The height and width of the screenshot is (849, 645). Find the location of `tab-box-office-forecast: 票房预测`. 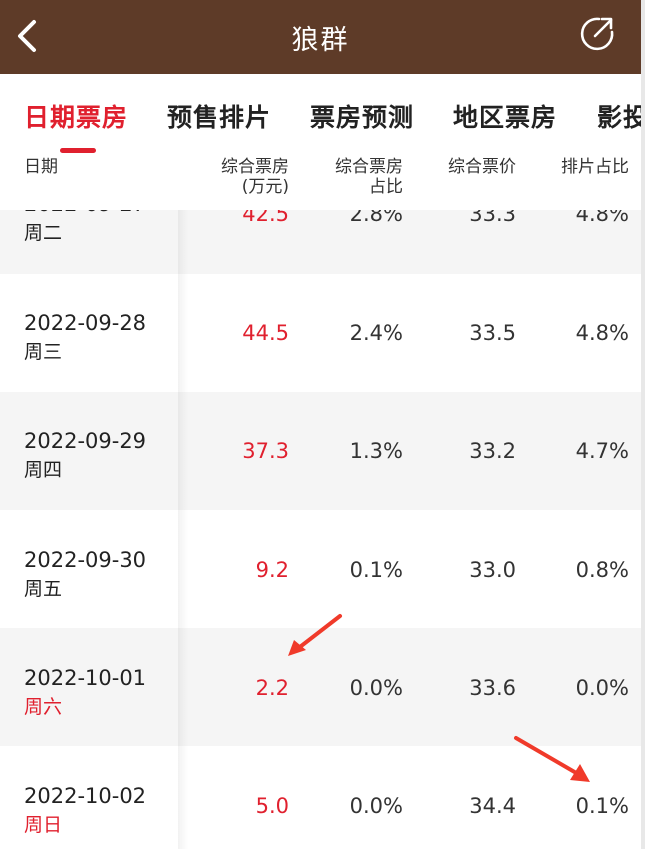

tab-box-office-forecast: 票房预测 is located at coordinates (362, 117).